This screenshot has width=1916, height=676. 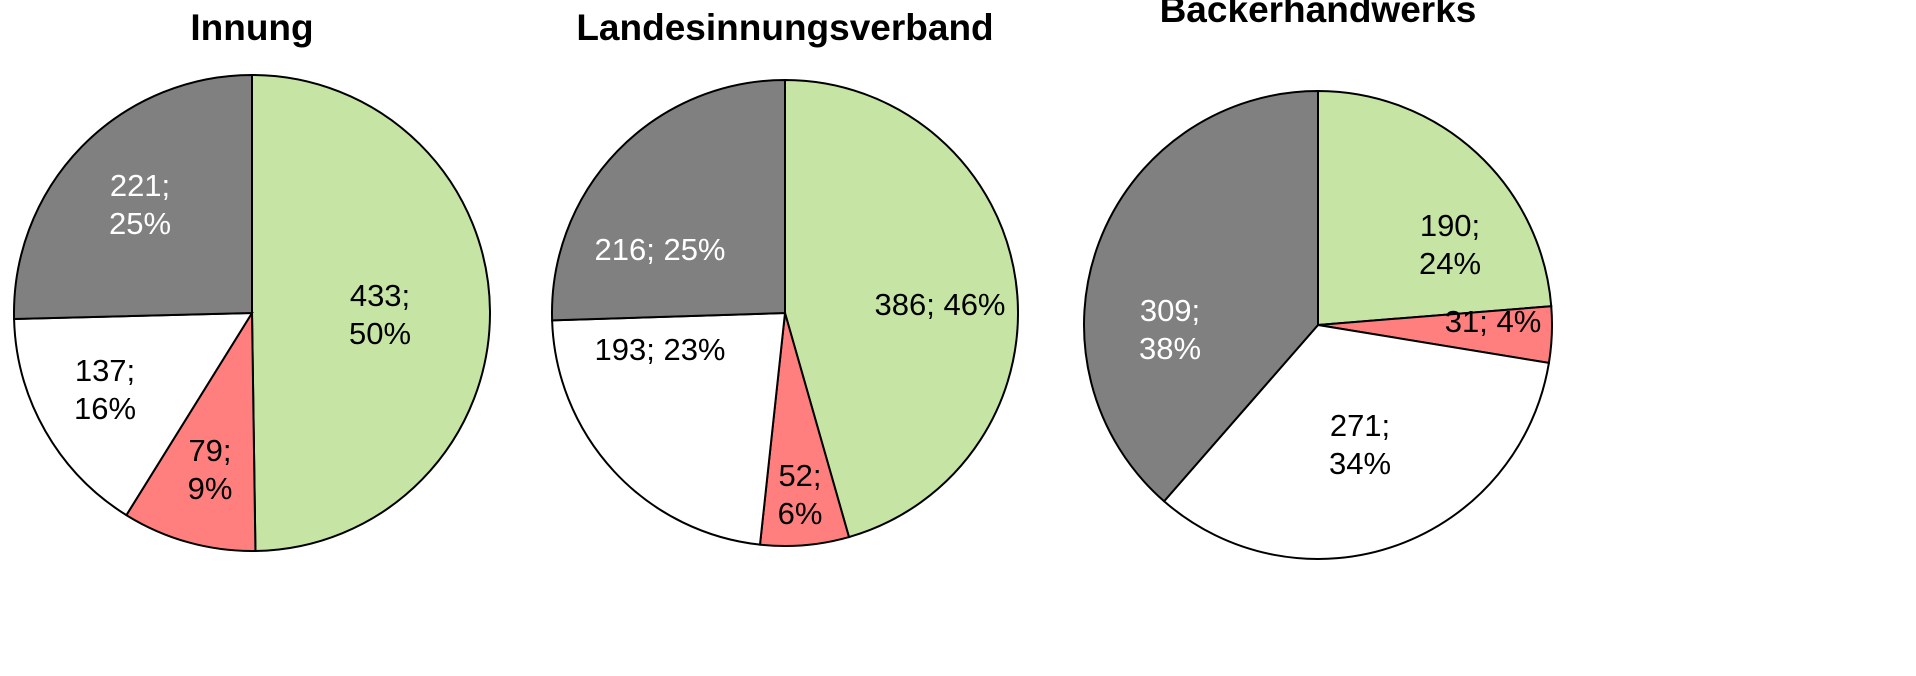 What do you see at coordinates (140, 204) in the screenshot?
I see `data-label: 221; 25%` at bounding box center [140, 204].